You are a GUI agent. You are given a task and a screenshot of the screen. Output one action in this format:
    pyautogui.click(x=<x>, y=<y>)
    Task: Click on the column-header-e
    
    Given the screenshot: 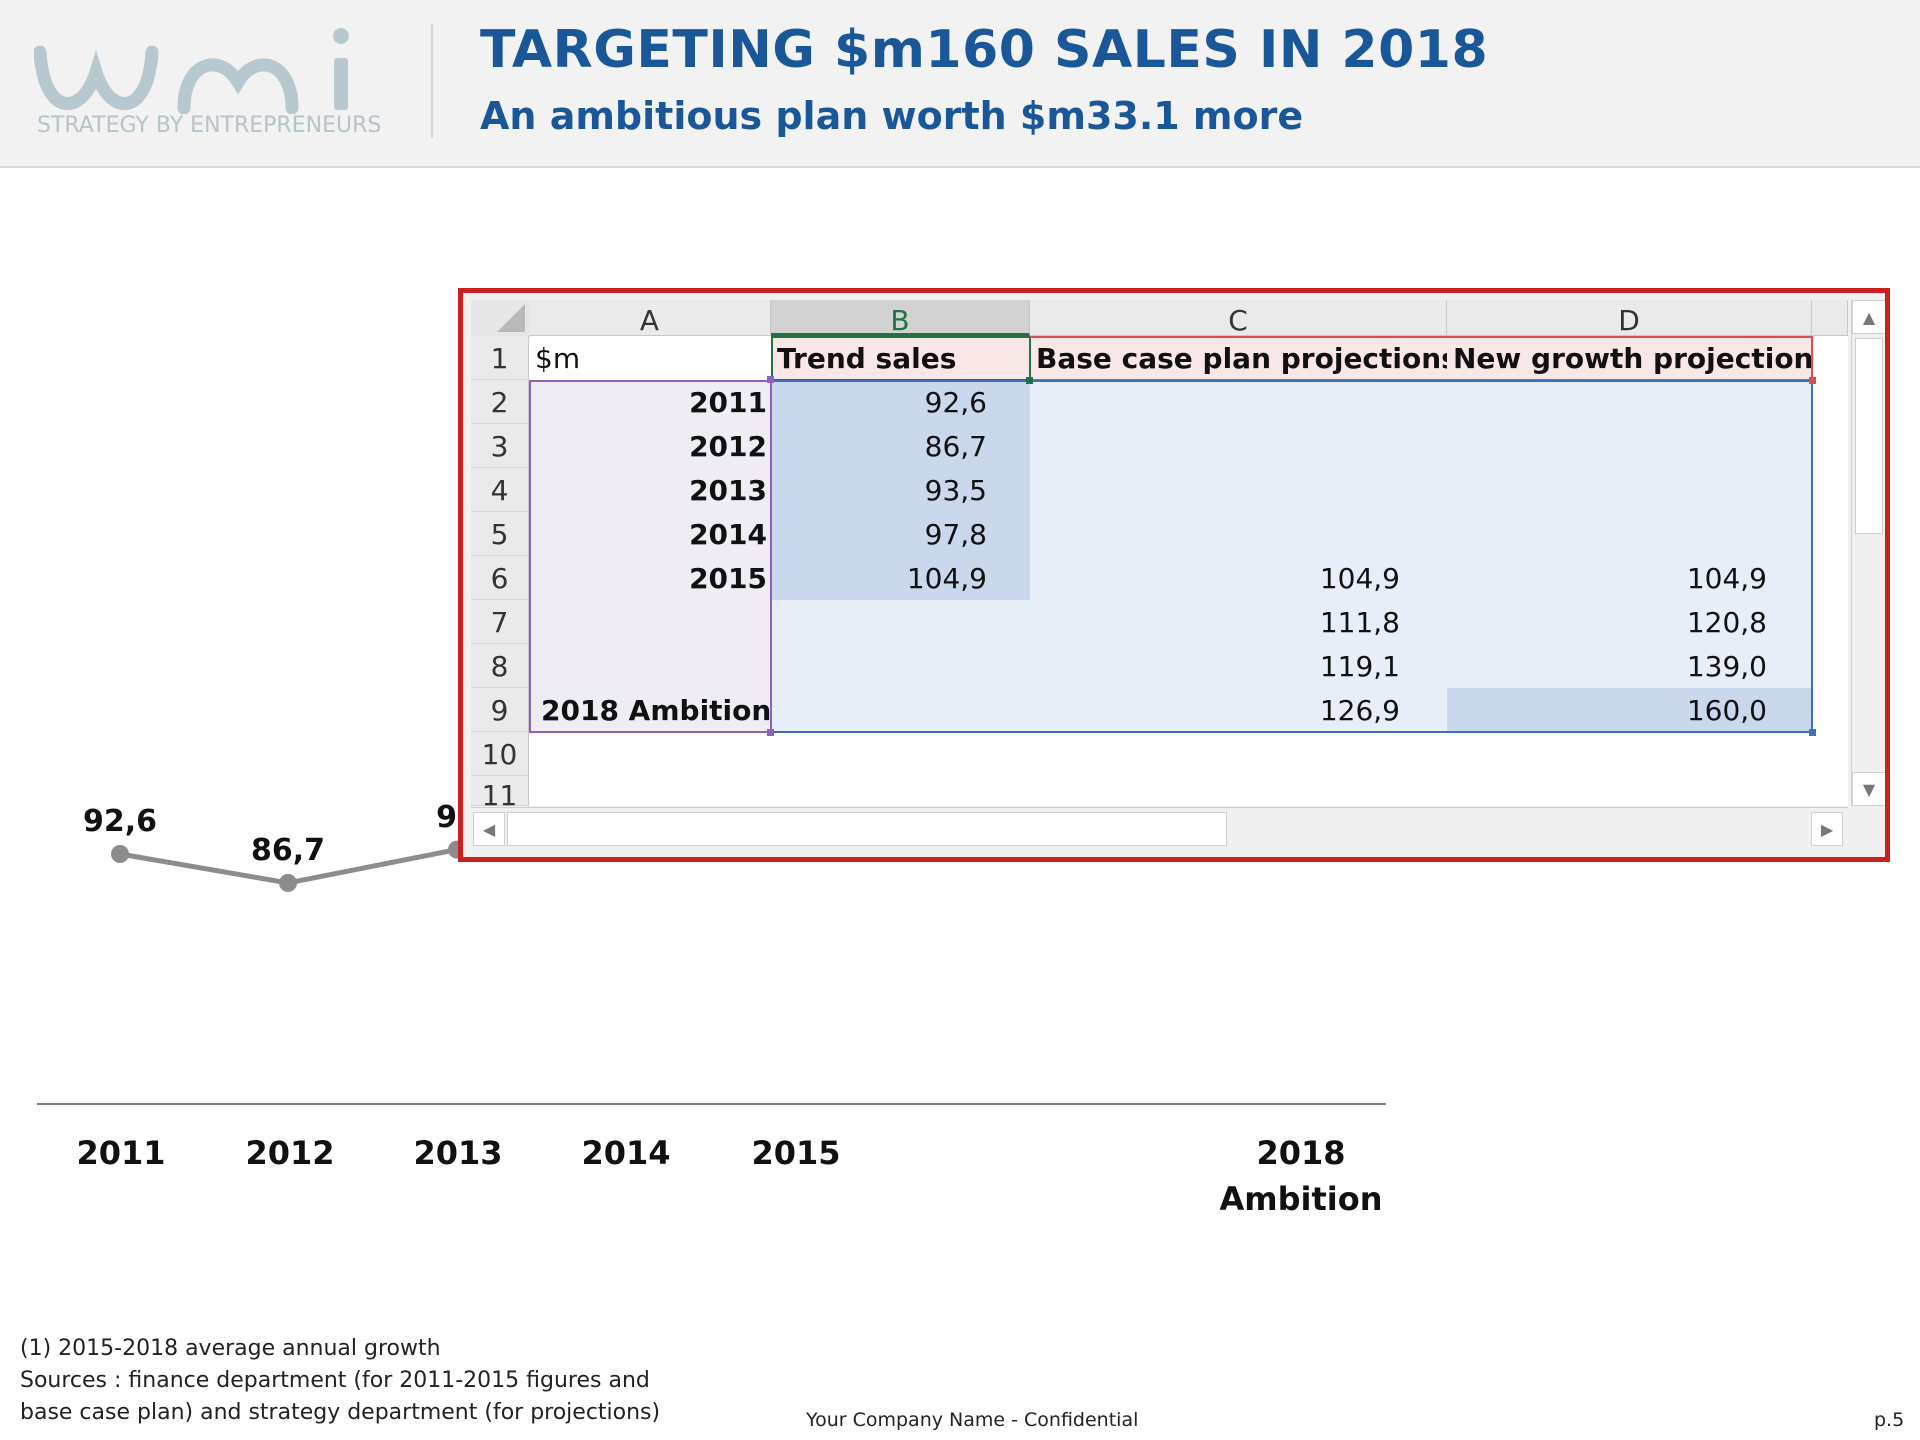 What is the action you would take?
    pyautogui.click(x=1830, y=318)
    